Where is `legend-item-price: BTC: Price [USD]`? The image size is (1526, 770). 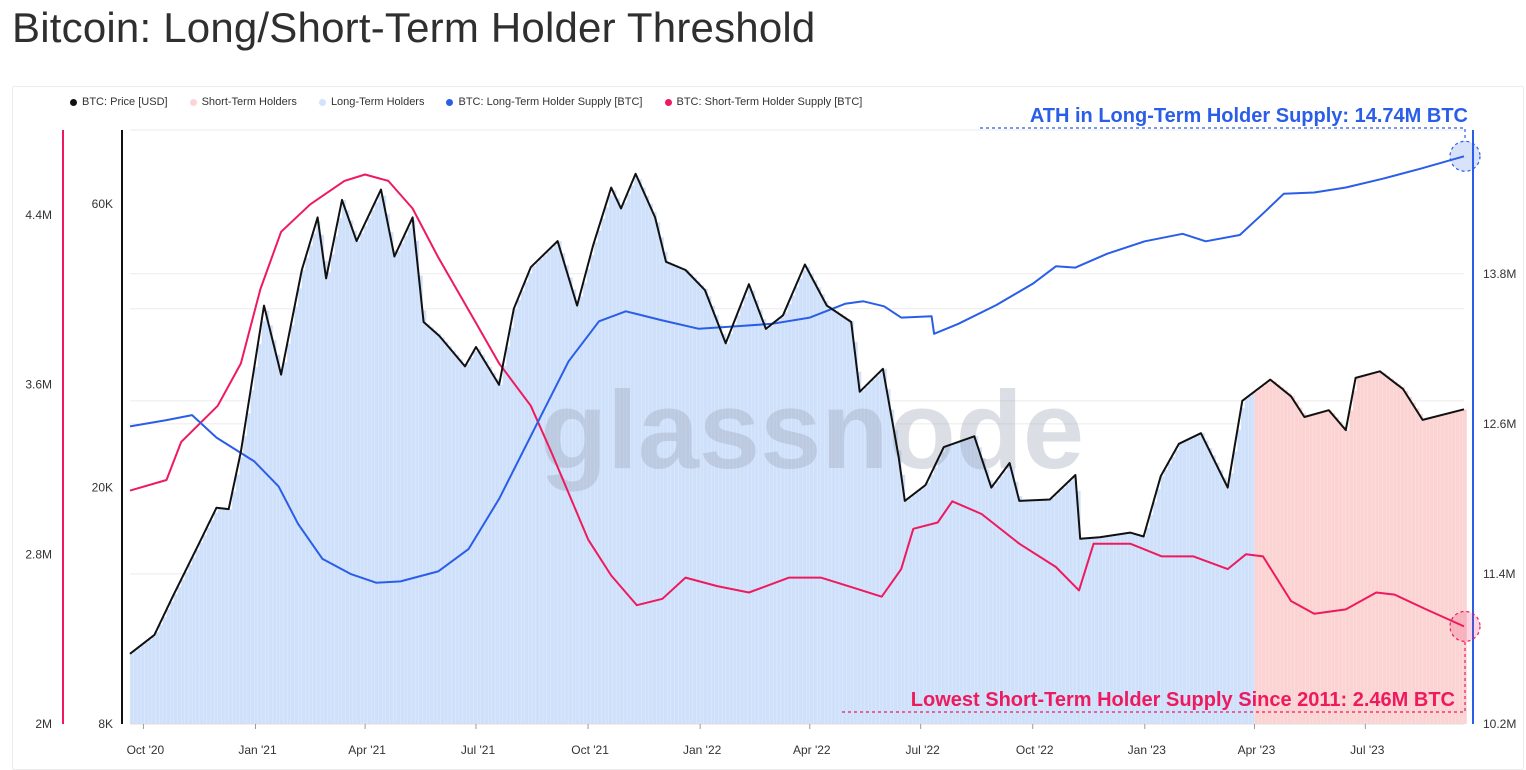 legend-item-price: BTC: Price [USD] is located at coordinates (119, 102).